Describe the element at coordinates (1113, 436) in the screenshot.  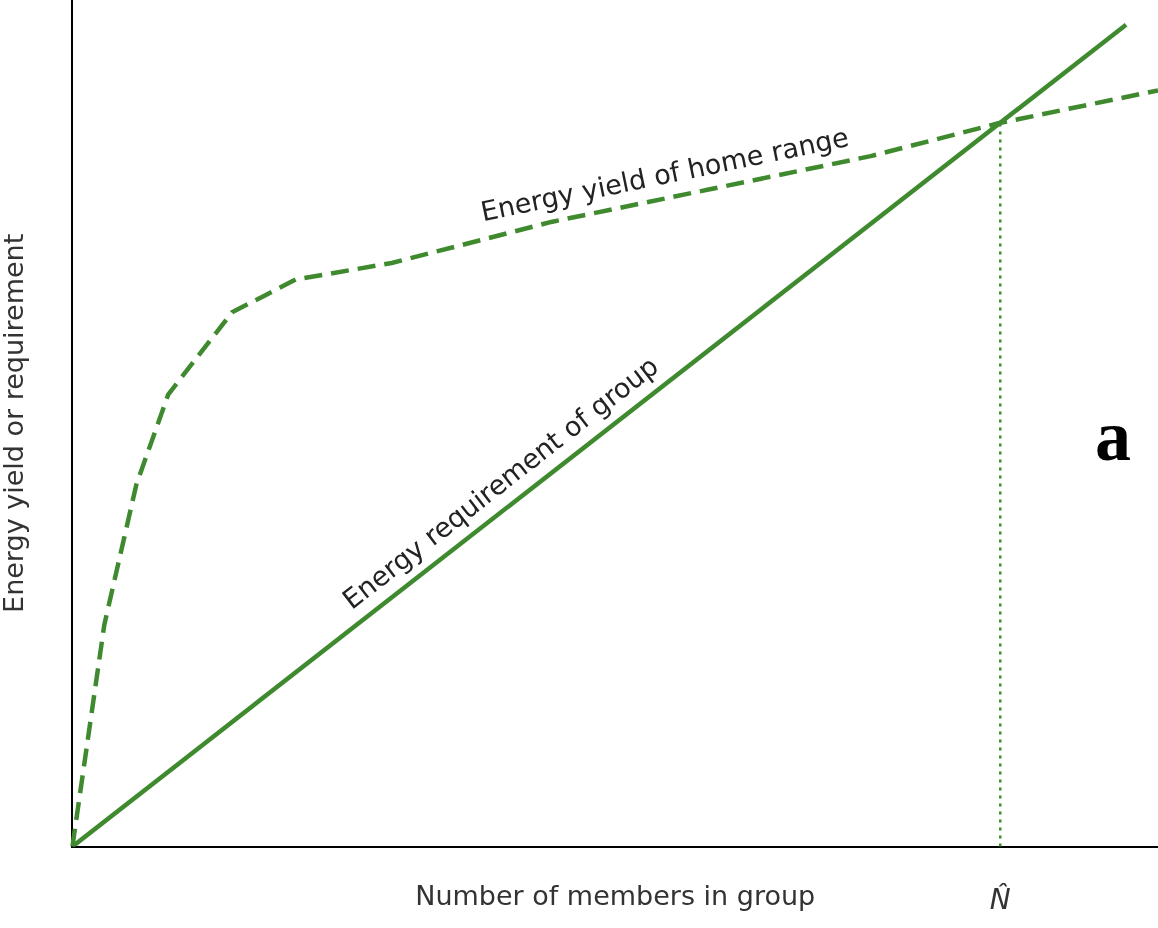
I see `annotation: a` at that location.